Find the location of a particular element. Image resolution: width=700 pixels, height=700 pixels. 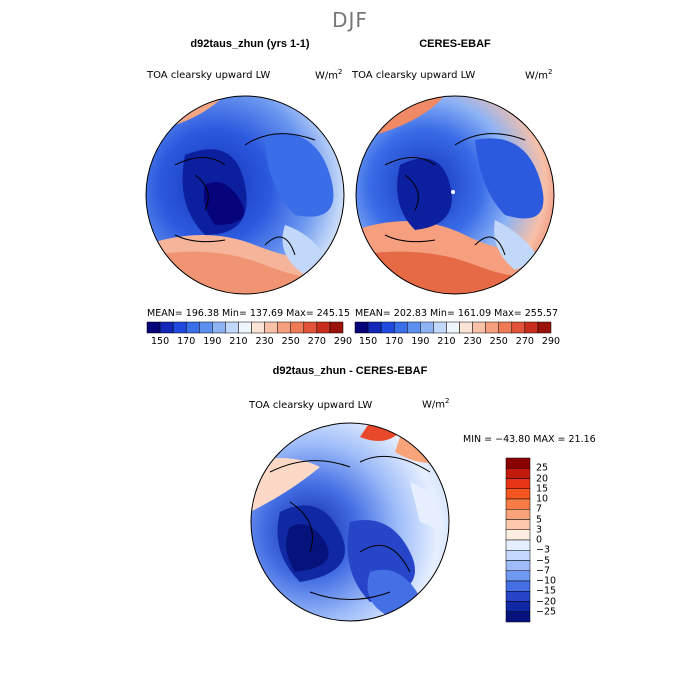

colorbar-level-label: 3 is located at coordinates (539, 530).